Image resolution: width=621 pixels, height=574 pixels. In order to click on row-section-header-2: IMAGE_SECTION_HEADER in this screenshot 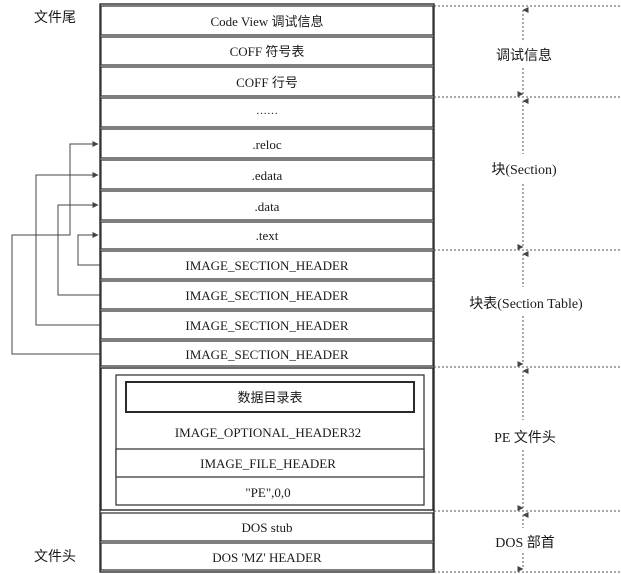, I will do `click(267, 295)`.